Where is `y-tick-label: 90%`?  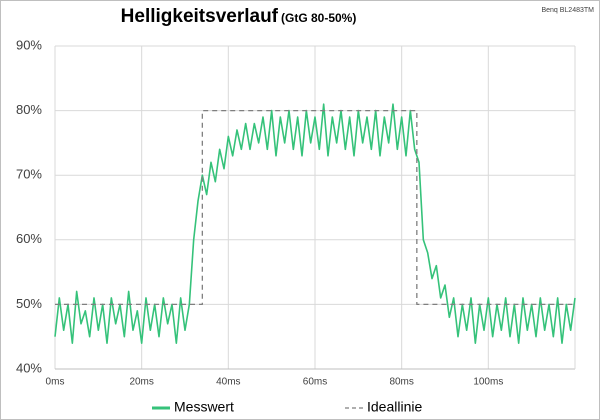 y-tick-label: 90% is located at coordinates (29, 44).